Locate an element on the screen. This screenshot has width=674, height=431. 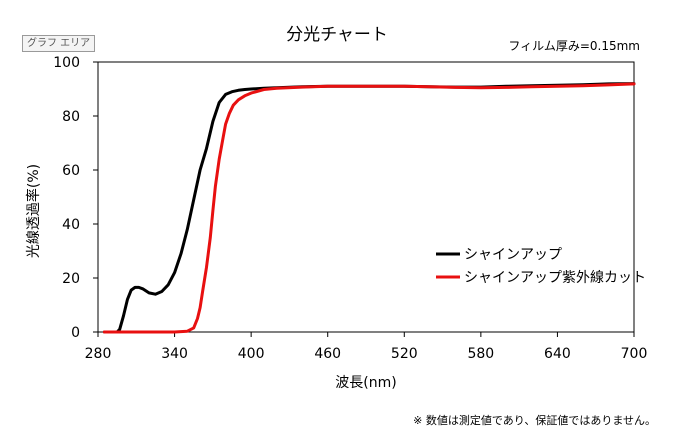
x-tick-label: 400 is located at coordinates (251, 354).